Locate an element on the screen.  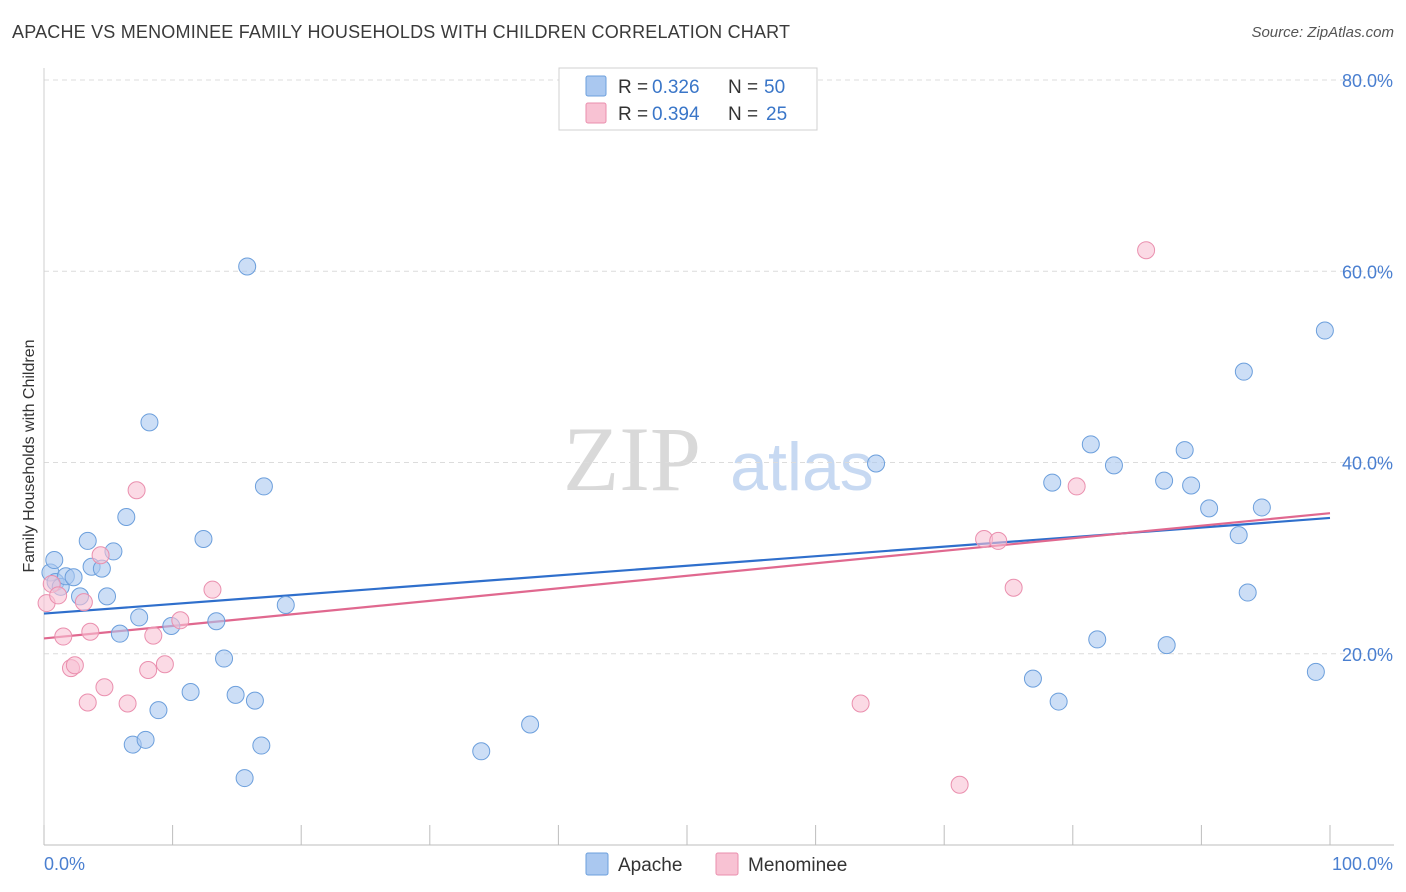
y-axis-label: Family Households with Children is located at coordinates (29, 456).